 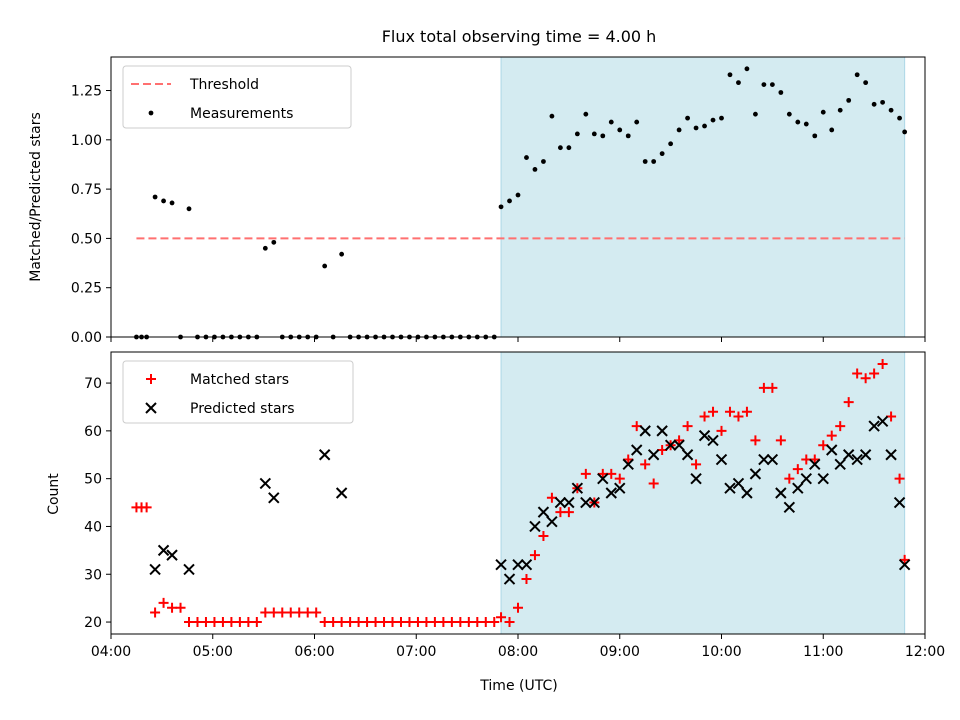 I want to click on y-tick-label: 1.00, so click(x=86, y=141).